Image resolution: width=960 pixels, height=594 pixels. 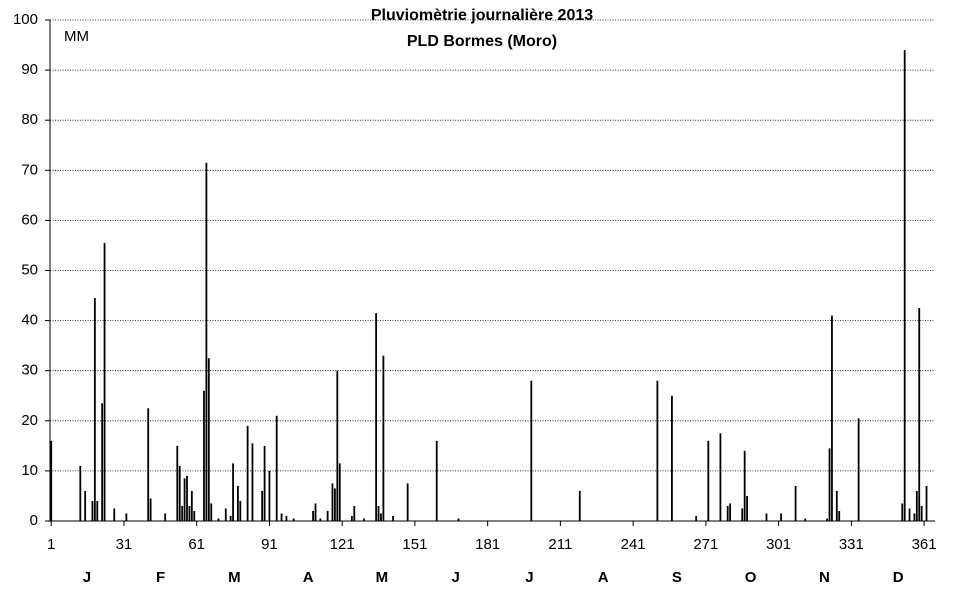 What do you see at coordinates (851, 544) in the screenshot?
I see `x-tick-label: 331` at bounding box center [851, 544].